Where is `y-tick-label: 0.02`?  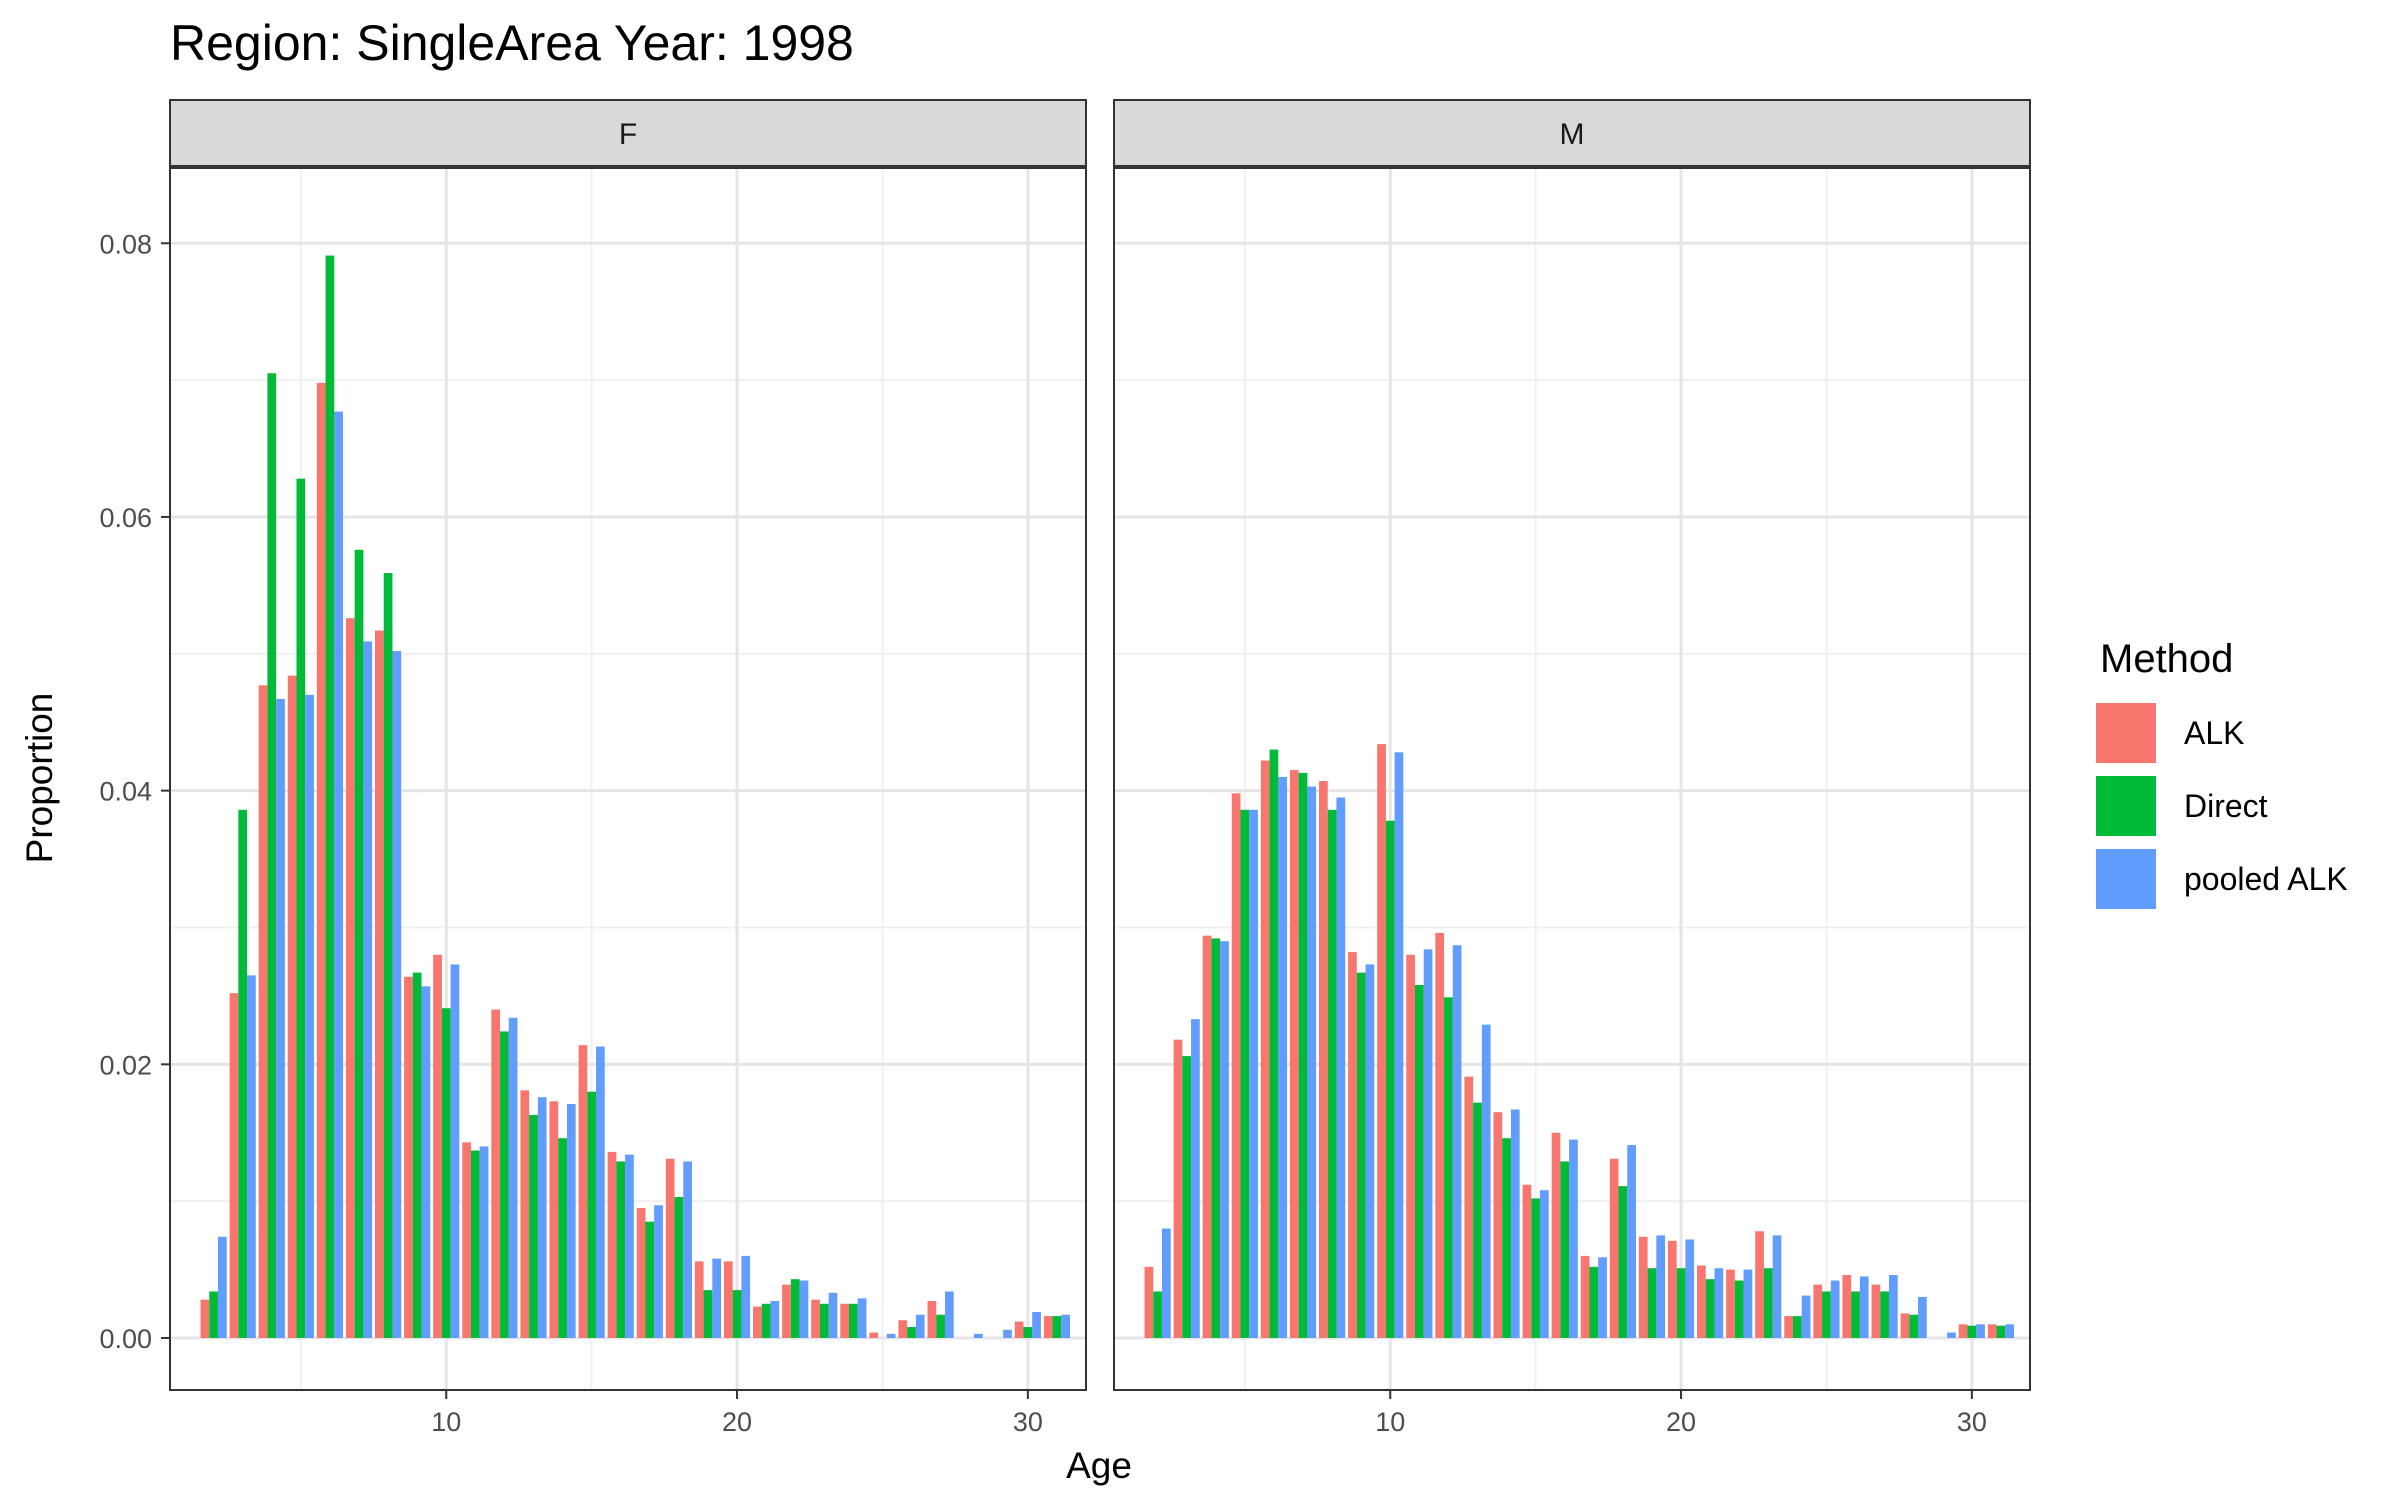
y-tick-label: 0.02 is located at coordinates (125, 1065).